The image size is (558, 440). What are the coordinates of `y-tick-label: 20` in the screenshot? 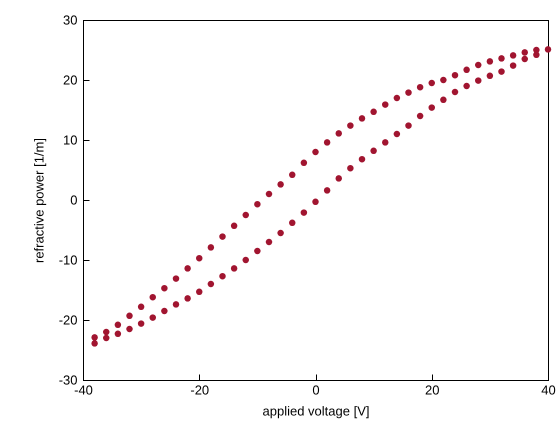 It's located at (70, 80).